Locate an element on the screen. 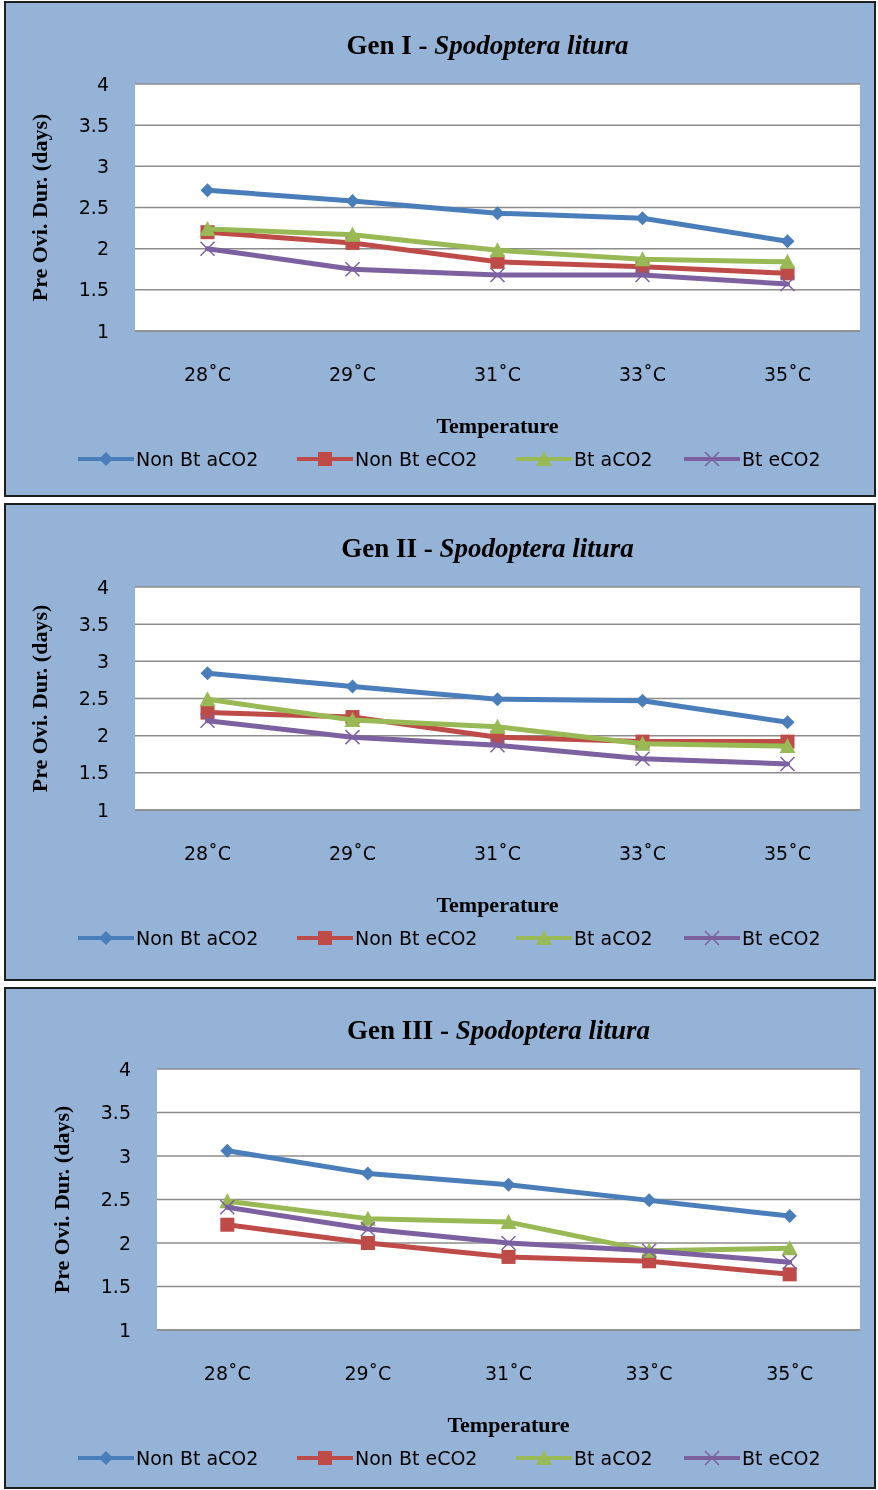 The image size is (878, 1490). chart-title: Gen III - Spodoptera litura is located at coordinates (498, 1030).